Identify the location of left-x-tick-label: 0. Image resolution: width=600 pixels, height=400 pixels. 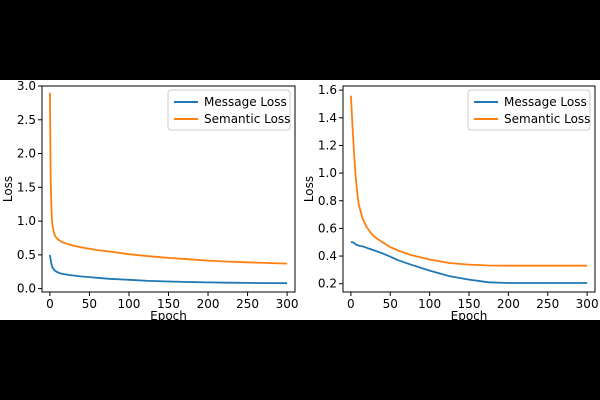
(50, 304).